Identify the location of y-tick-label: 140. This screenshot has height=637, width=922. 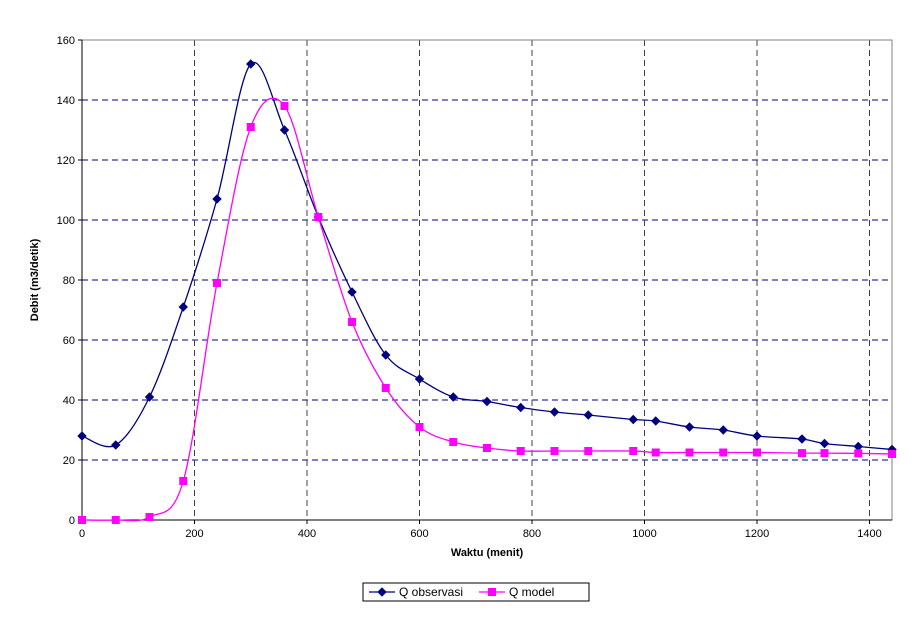
(66, 101).